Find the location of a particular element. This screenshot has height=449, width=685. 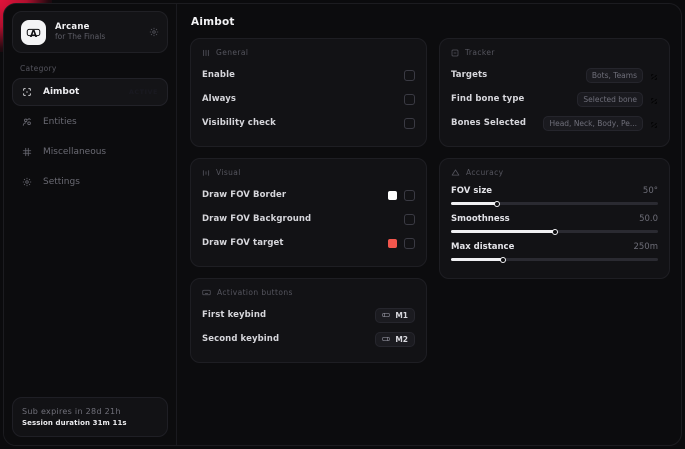

draw-fov-target-checkbox is located at coordinates (409, 243).